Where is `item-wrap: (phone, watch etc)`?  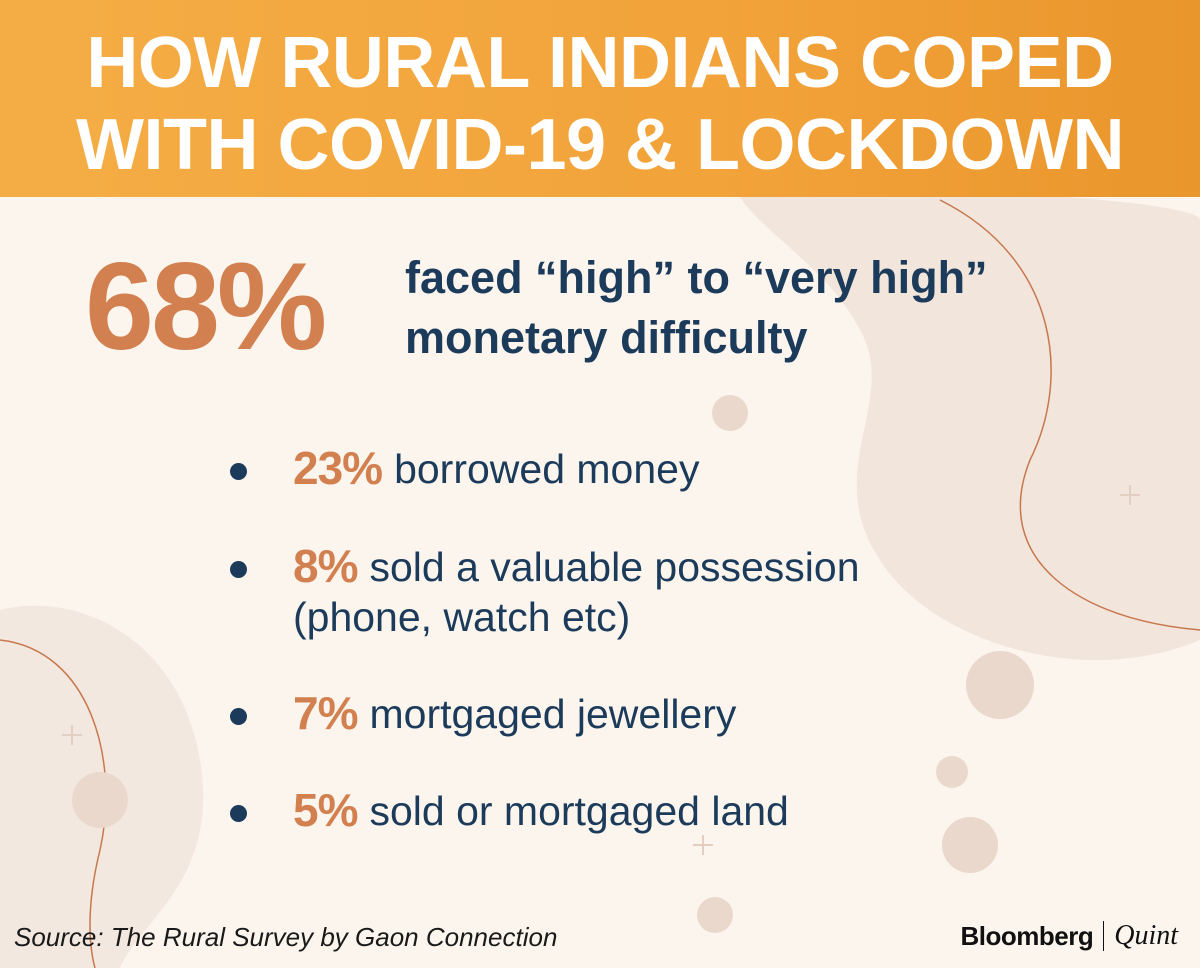
item-wrap: (phone, watch etc) is located at coordinates (461, 617).